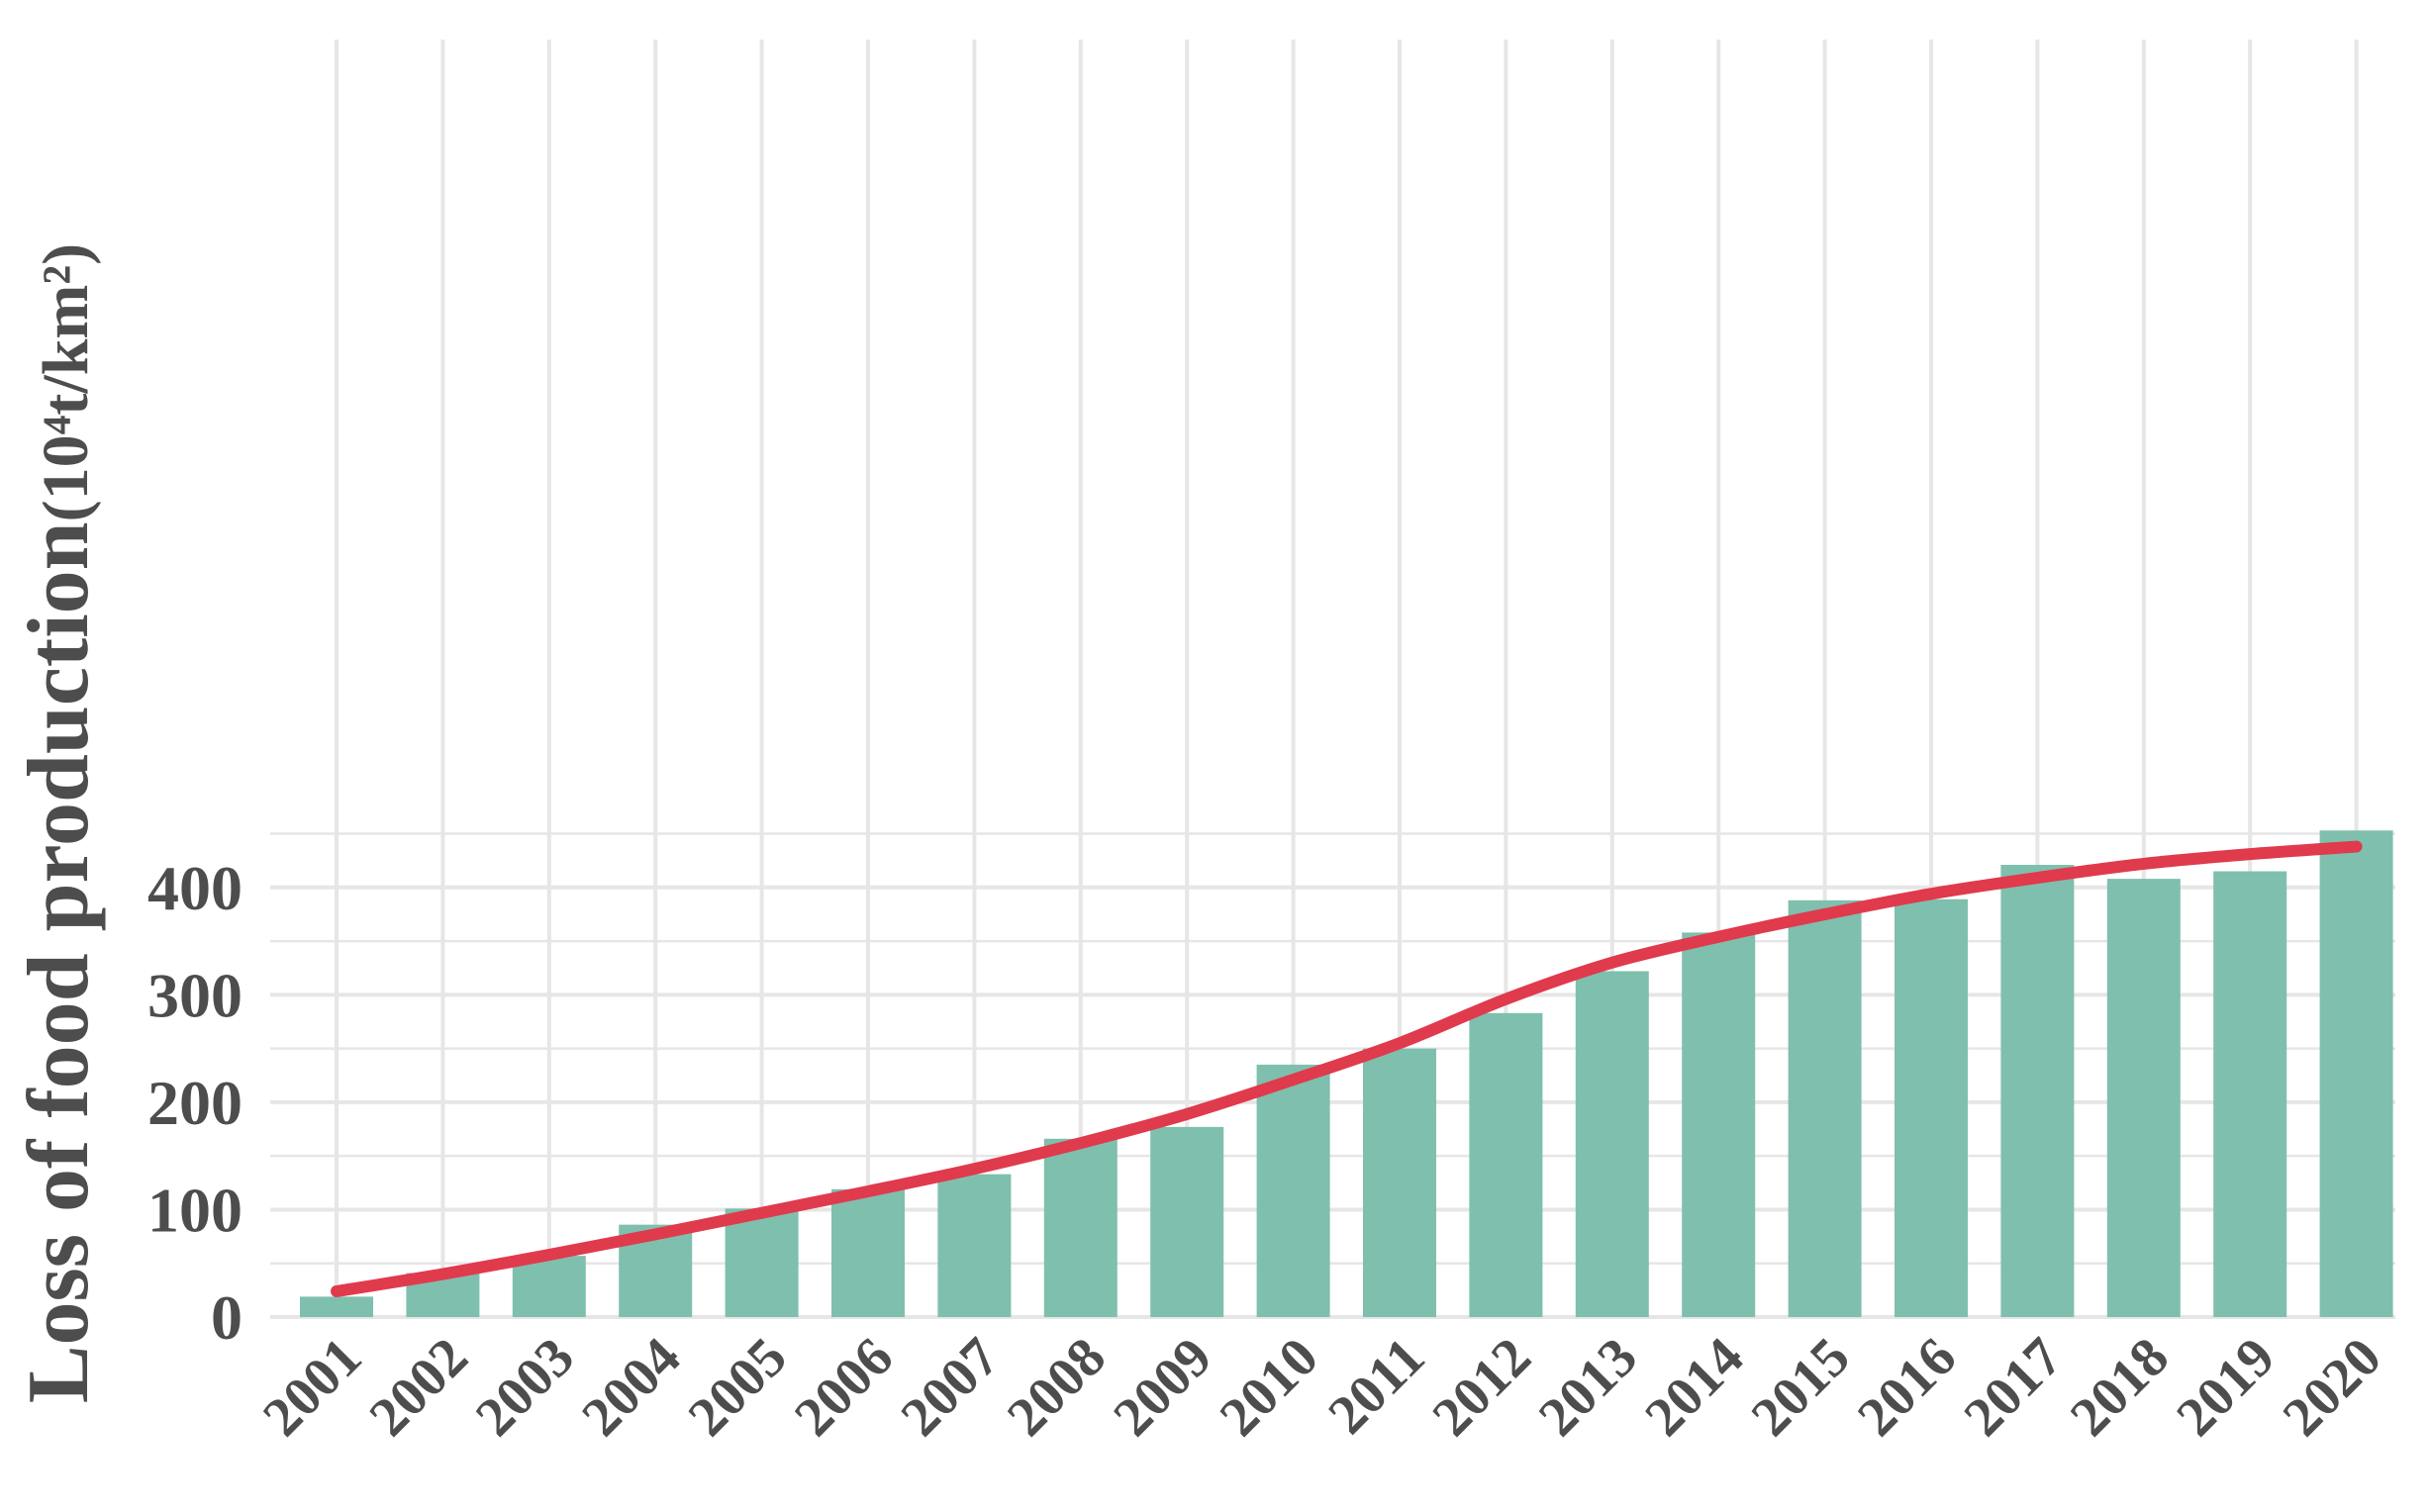 This screenshot has width=2430, height=1512. Describe the element at coordinates (738, 1387) in the screenshot. I see `x-tick-label: 2005` at that location.